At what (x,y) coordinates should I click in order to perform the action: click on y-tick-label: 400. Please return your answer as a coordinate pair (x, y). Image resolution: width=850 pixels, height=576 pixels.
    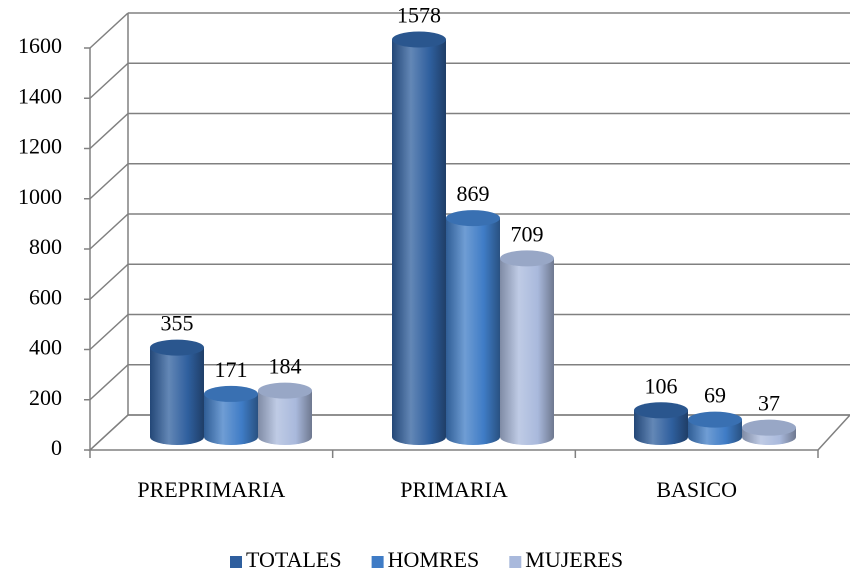
    Looking at the image, I should click on (45, 347).